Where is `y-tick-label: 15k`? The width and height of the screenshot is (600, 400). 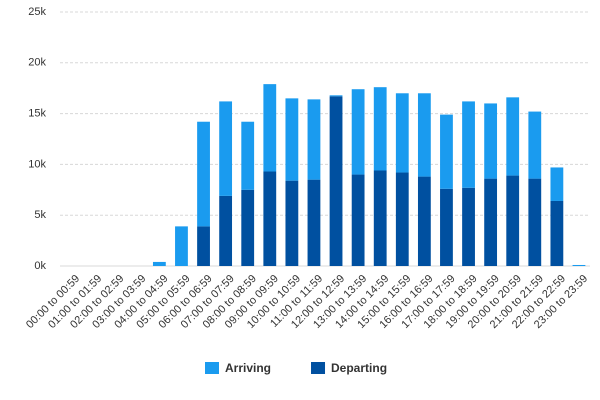 y-tick-label: 15k is located at coordinates (37, 114).